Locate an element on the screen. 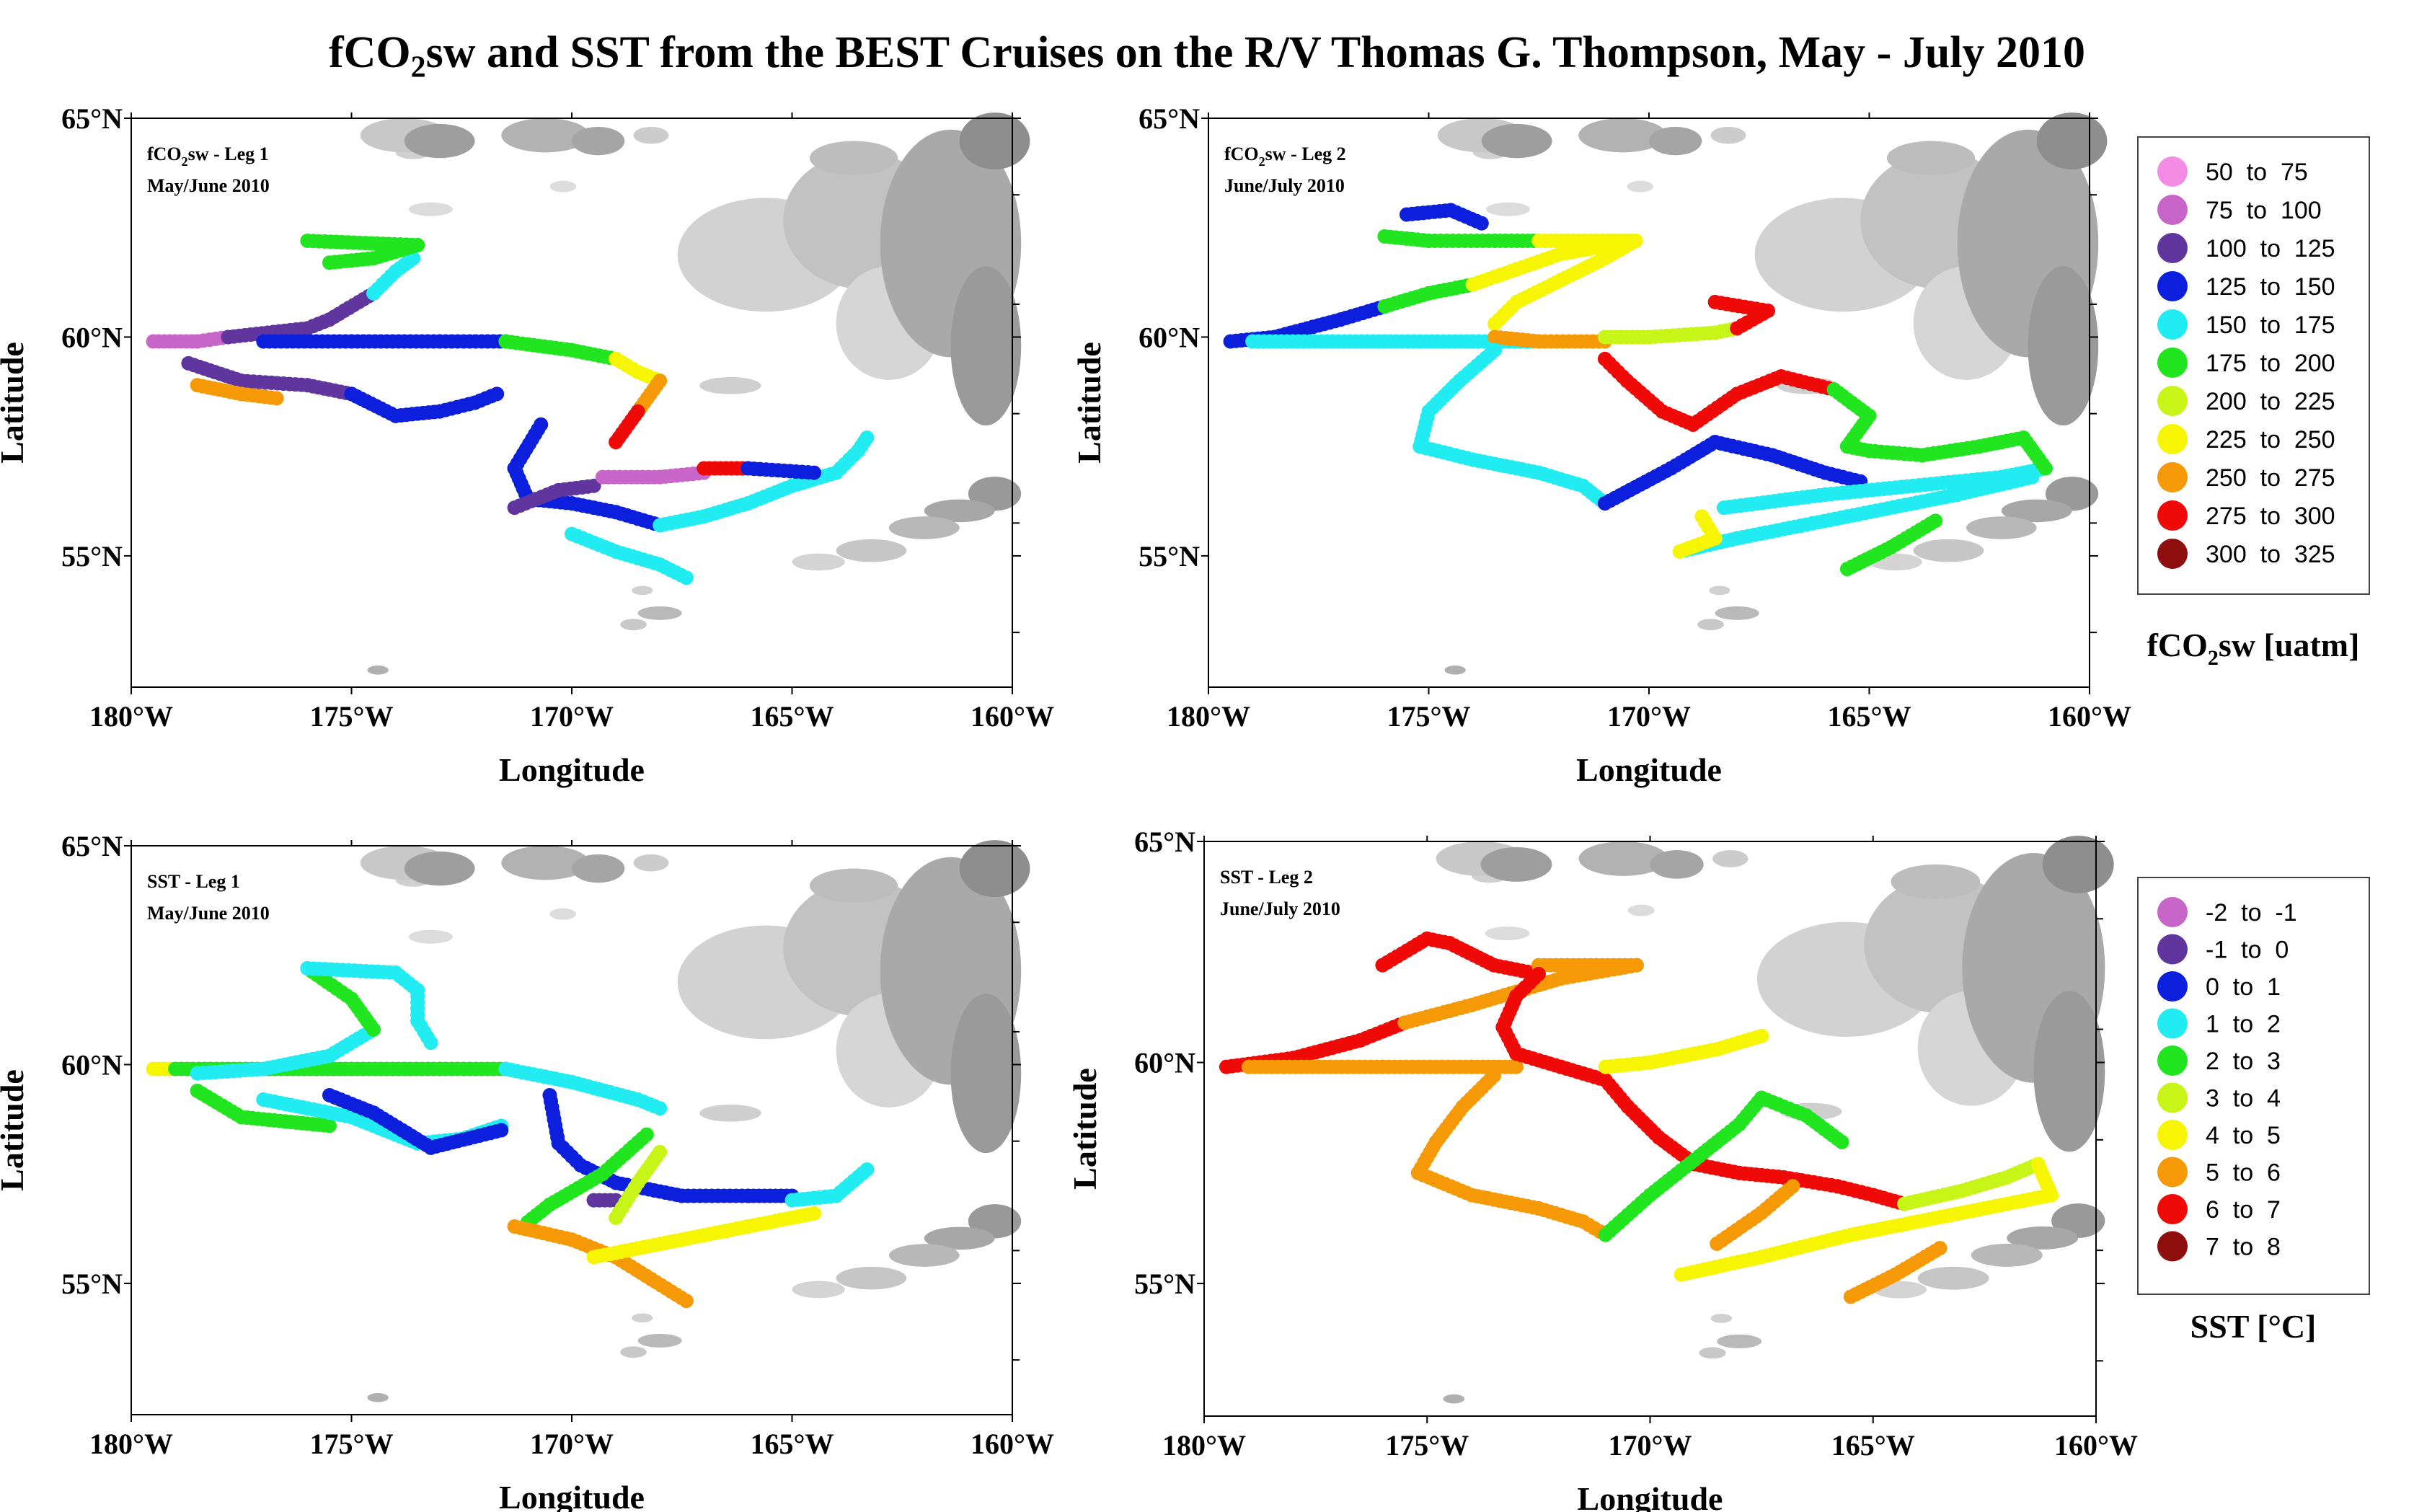 The image size is (2414, 1512). legend-label: 200 to 225 is located at coordinates (2271, 402).